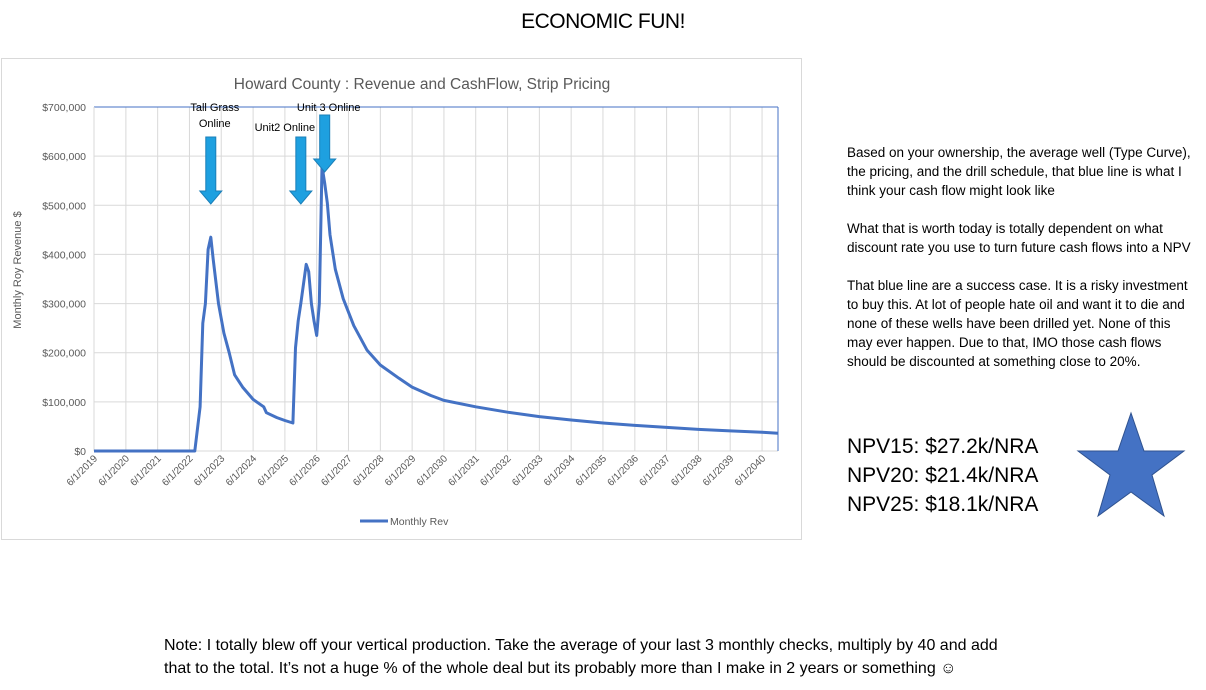 The width and height of the screenshot is (1206, 690). Describe the element at coordinates (496, 471) in the screenshot. I see `x-tick-label: 6/1/2032` at that location.